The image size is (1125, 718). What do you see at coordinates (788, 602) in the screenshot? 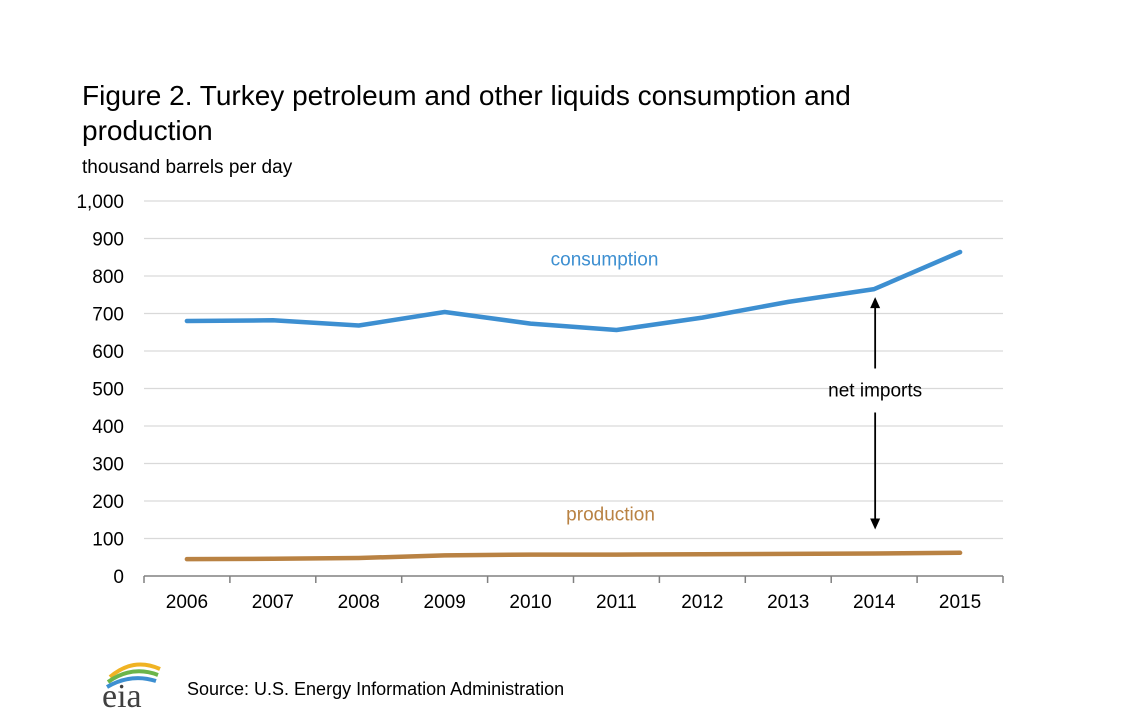
I see `x-tick-label: 2013` at bounding box center [788, 602].